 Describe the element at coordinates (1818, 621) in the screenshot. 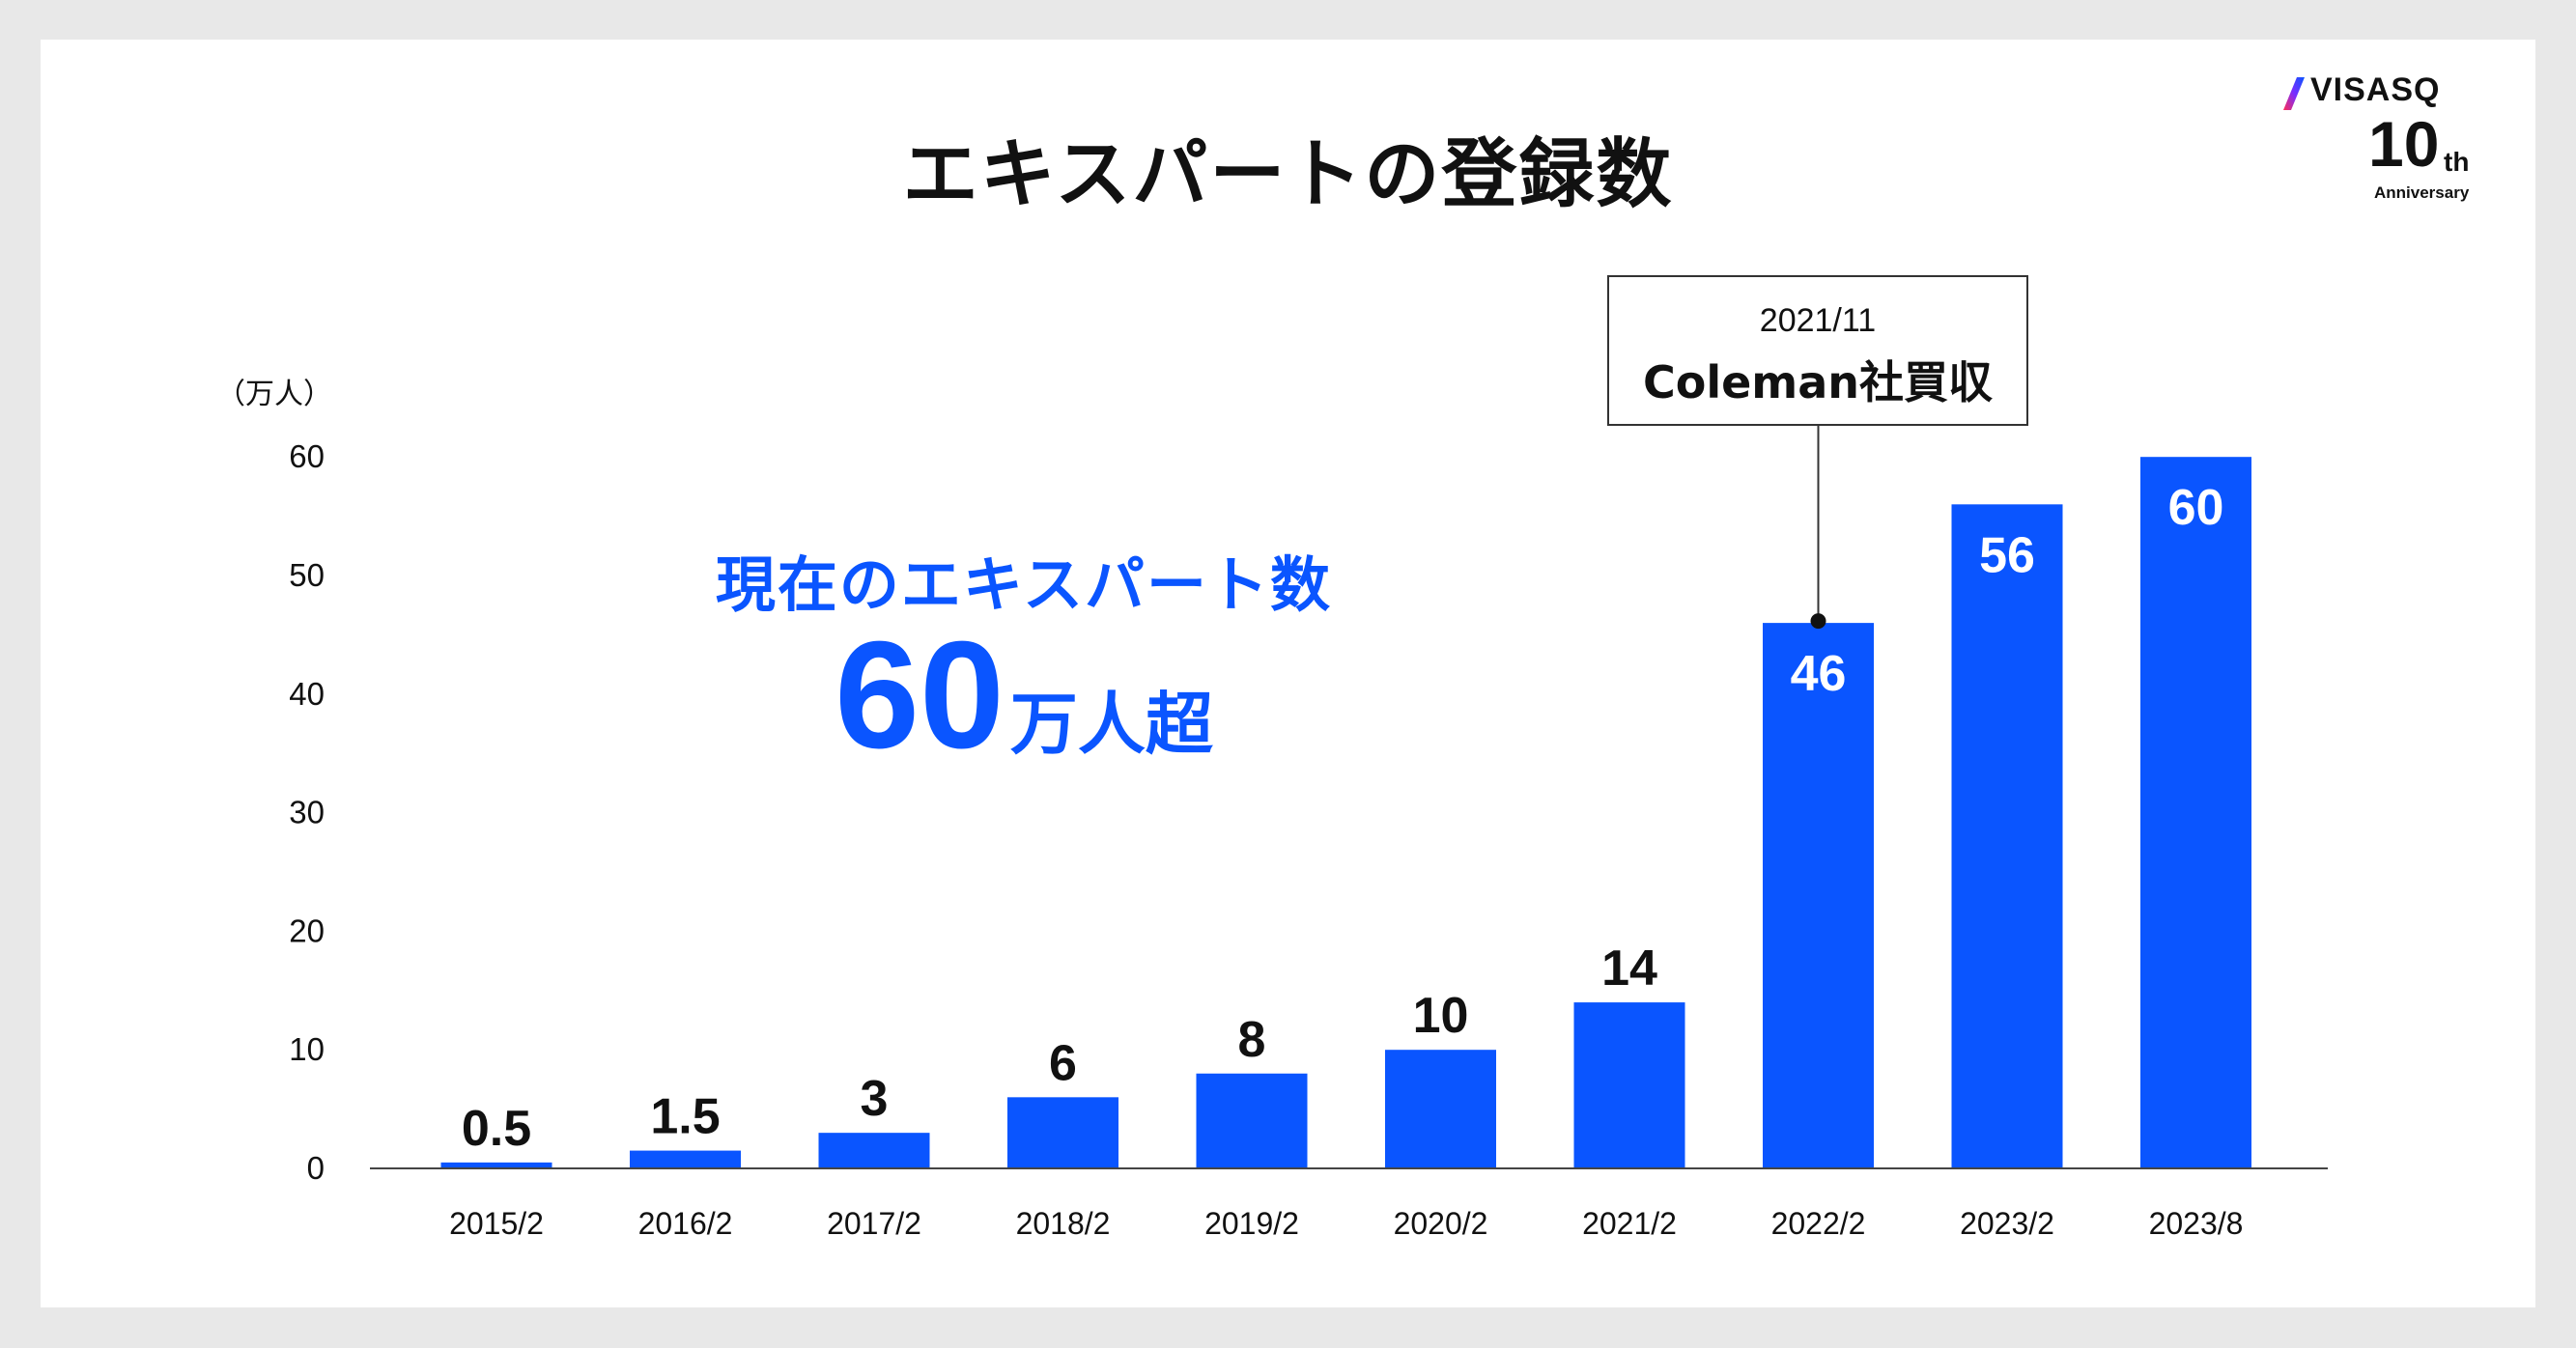

I see `callout-dot` at that location.